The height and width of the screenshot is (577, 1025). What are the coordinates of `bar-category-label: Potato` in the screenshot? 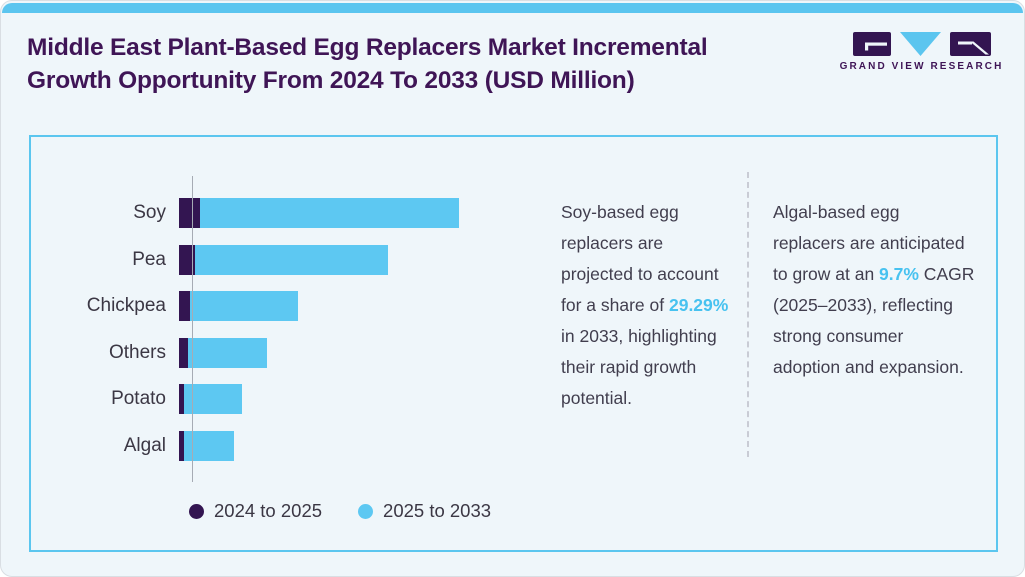 It's located at (138, 399).